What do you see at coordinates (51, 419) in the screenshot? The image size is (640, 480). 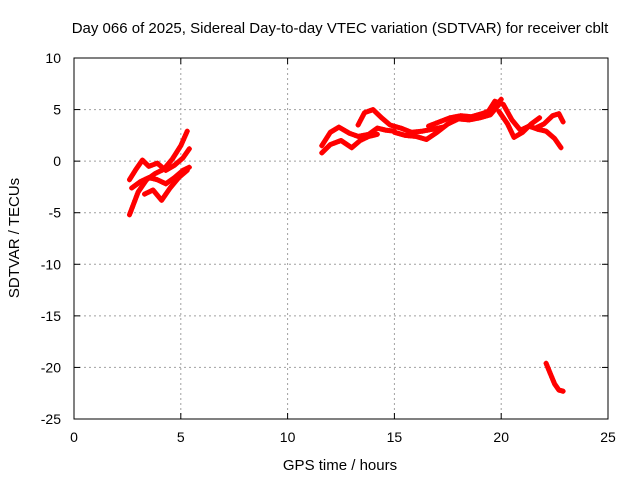 I see `y-tick-label: -25` at bounding box center [51, 419].